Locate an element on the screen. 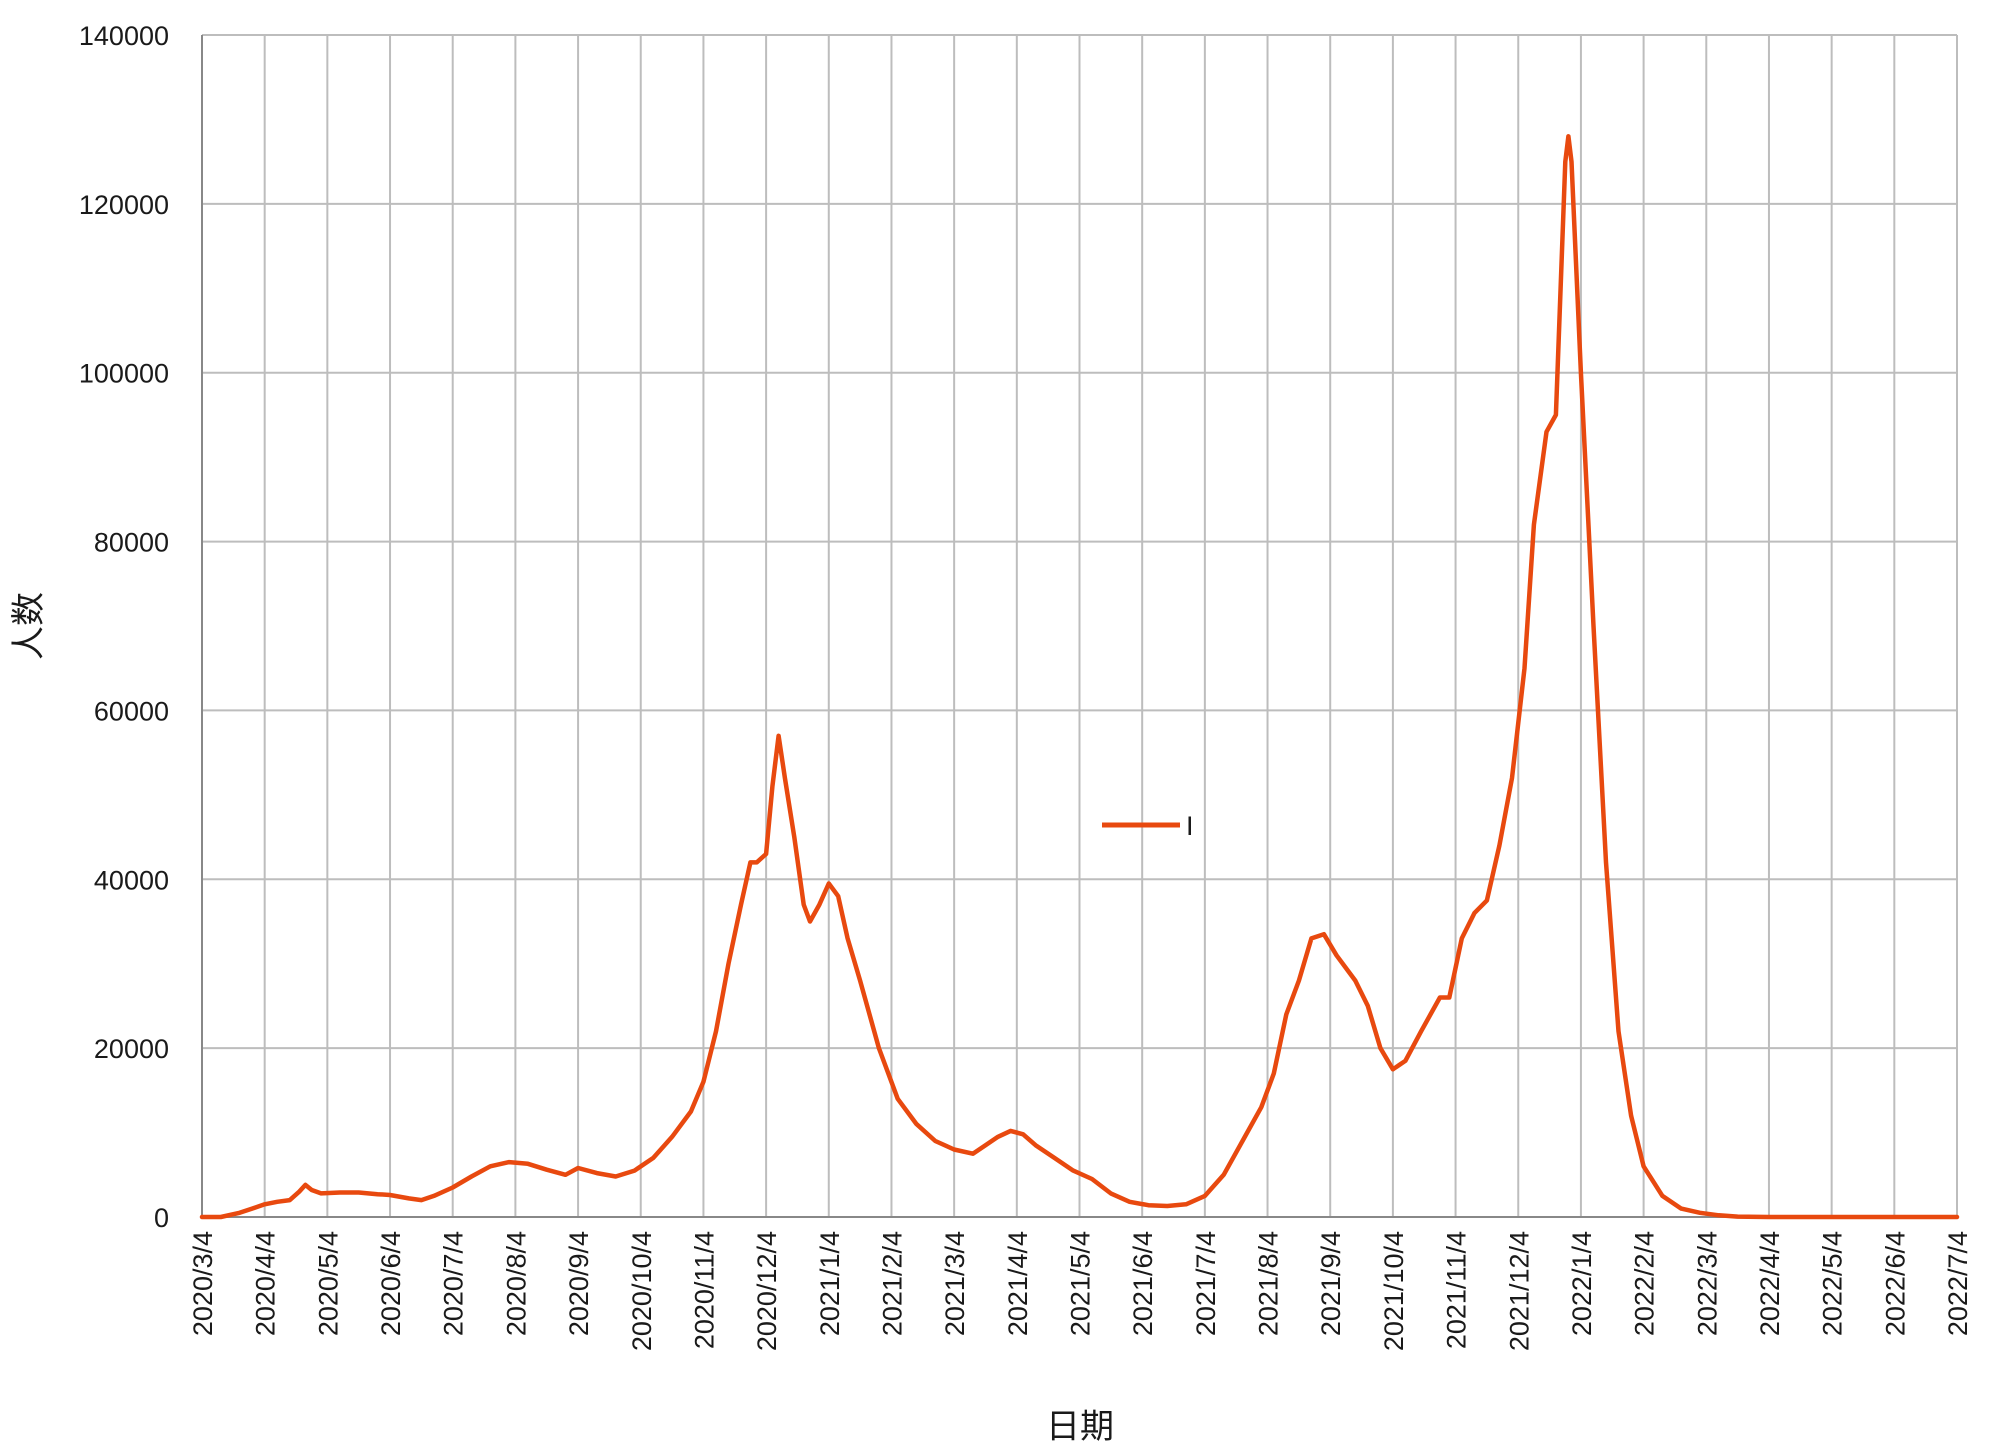 The height and width of the screenshot is (1454, 2000). x-tick-label: 2021/12/4 is located at coordinates (1519, 1291).